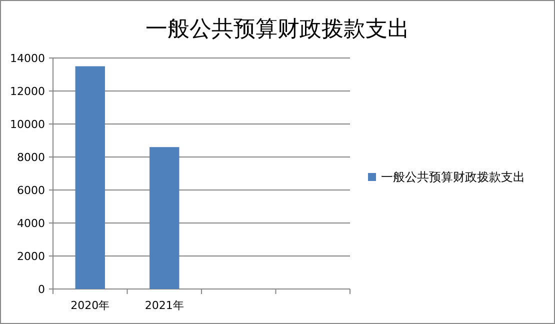 This screenshot has height=324, width=555. Describe the element at coordinates (31, 223) in the screenshot. I see `y-tick-label: 4000` at that location.